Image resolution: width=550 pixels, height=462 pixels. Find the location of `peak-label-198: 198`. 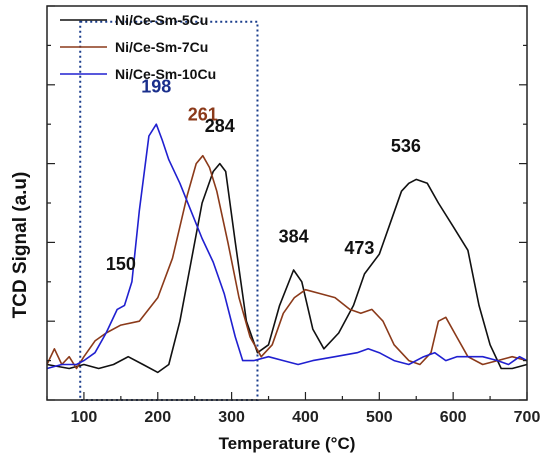

peak-label-198: 198 is located at coordinates (156, 87).